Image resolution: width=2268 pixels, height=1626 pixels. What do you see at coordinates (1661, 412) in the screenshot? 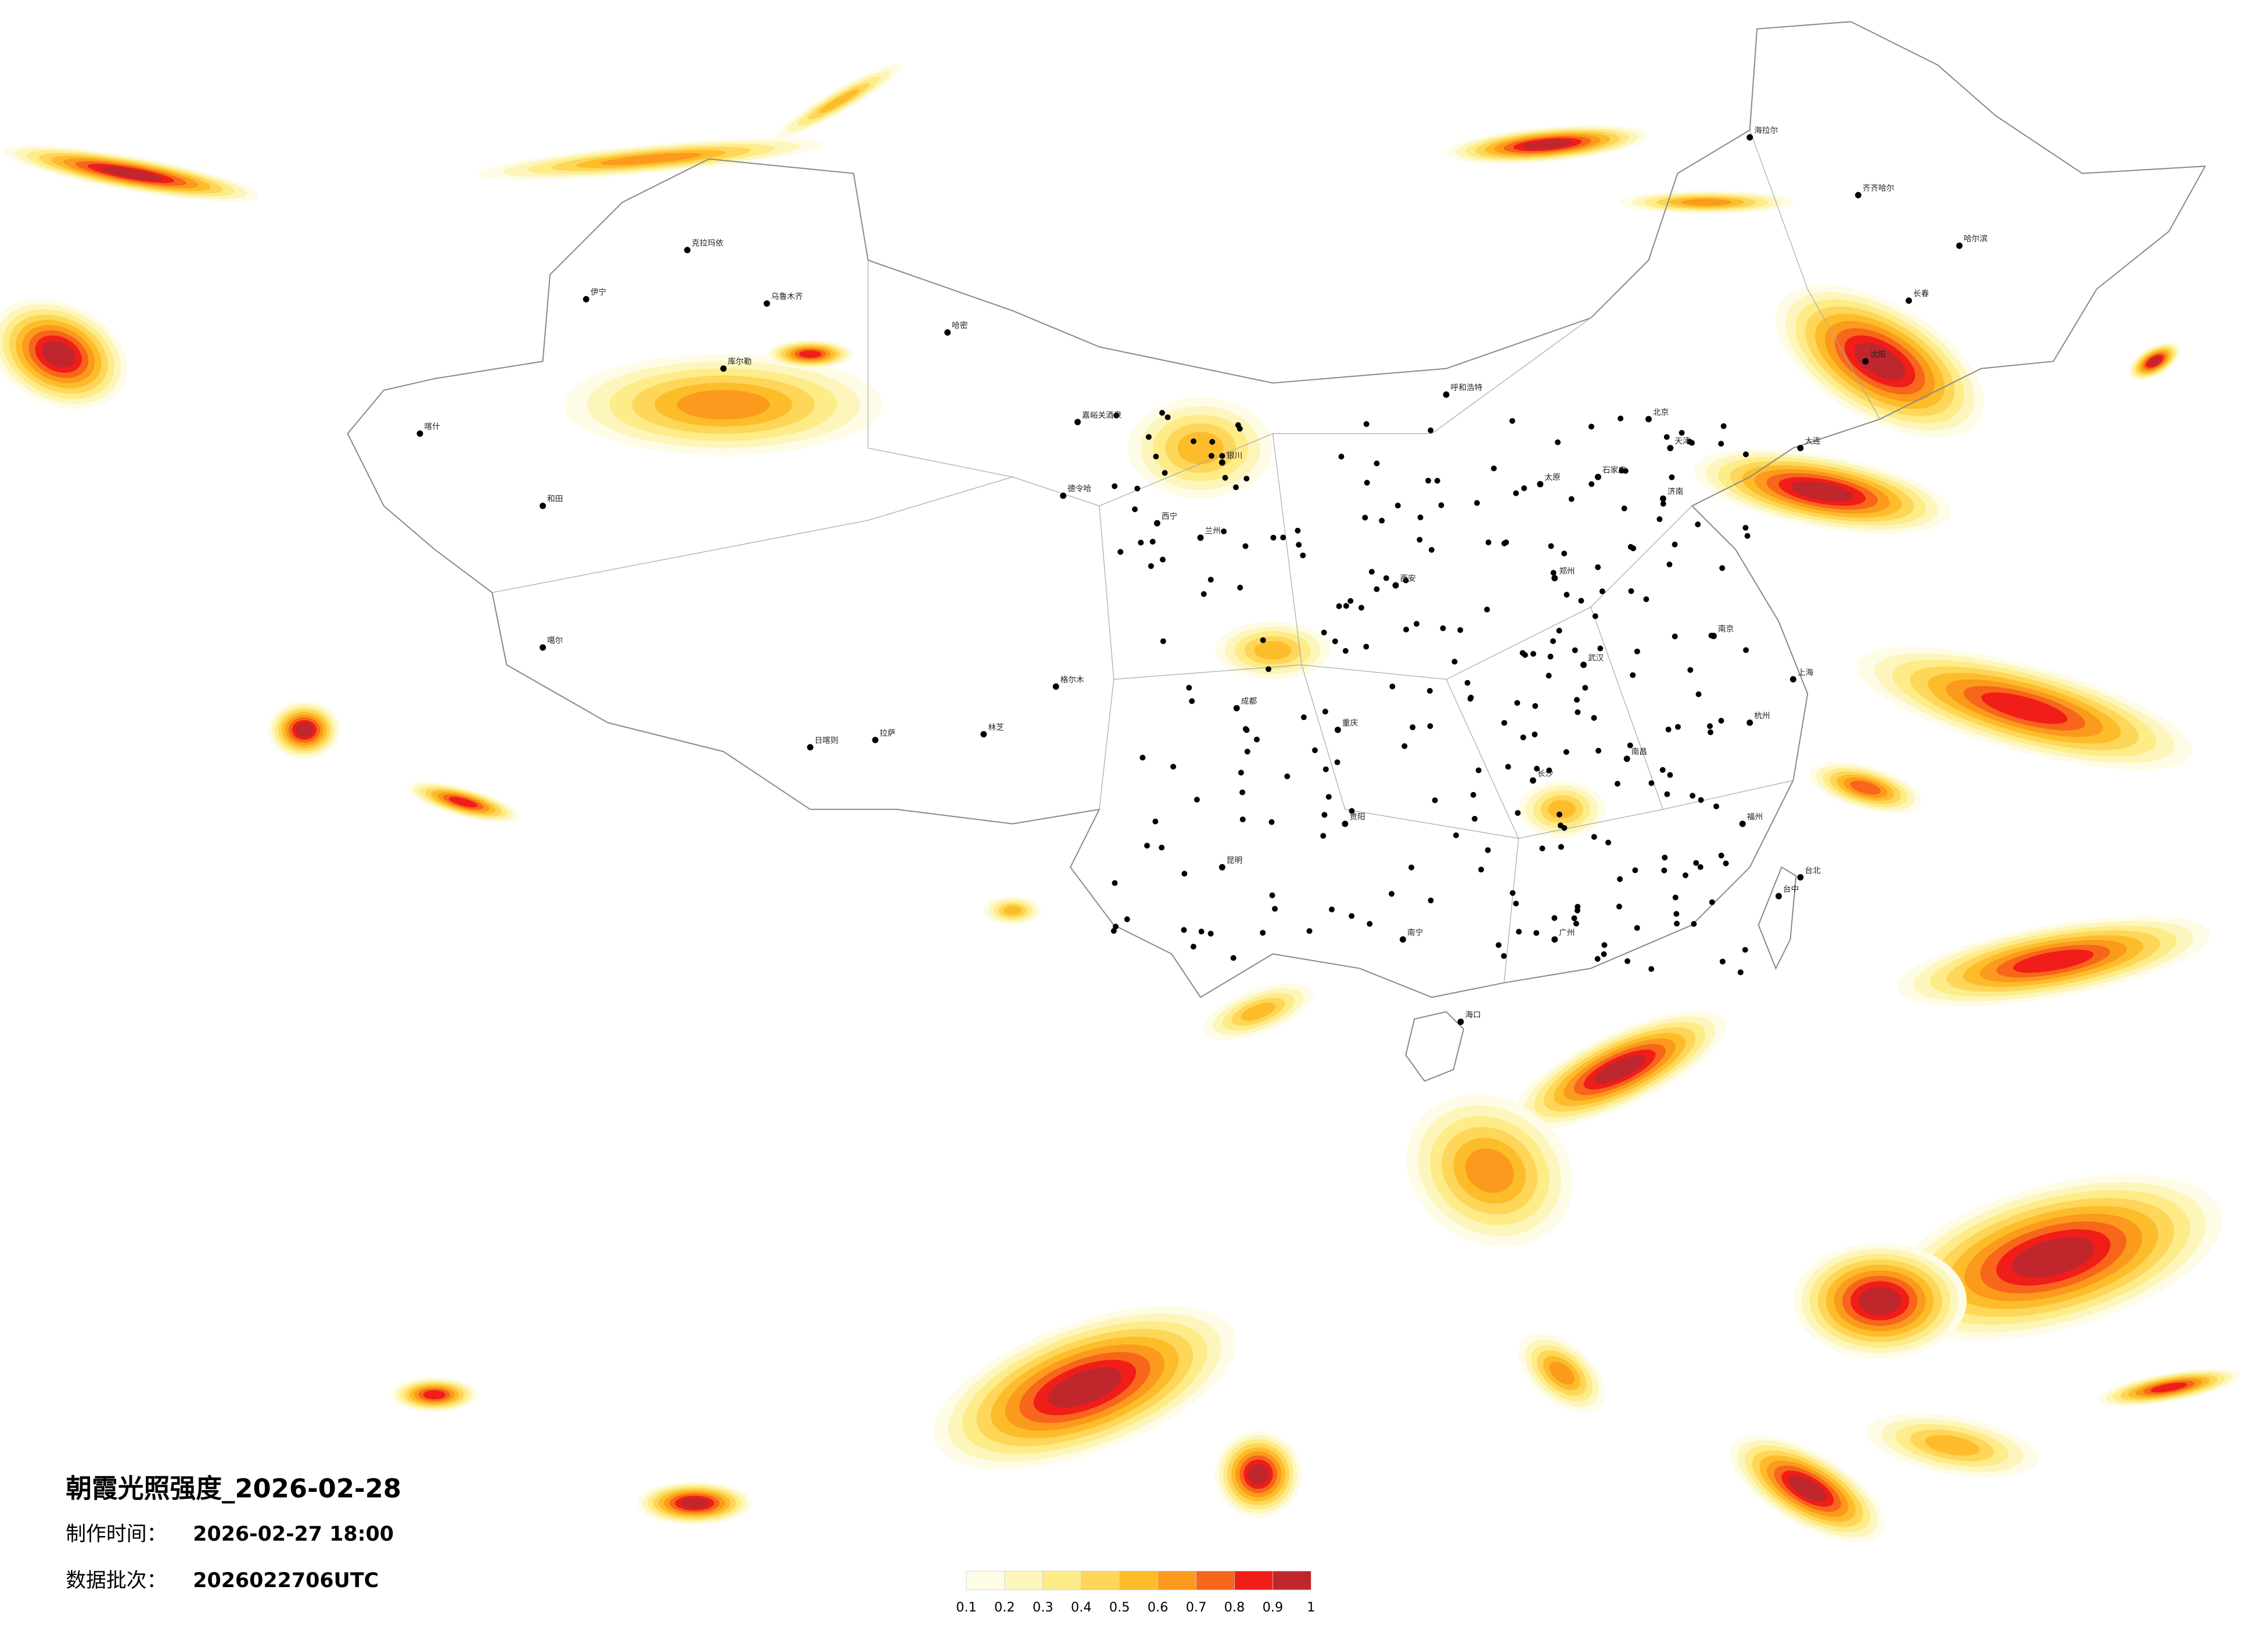
I see `city-label: 北京` at bounding box center [1661, 412].